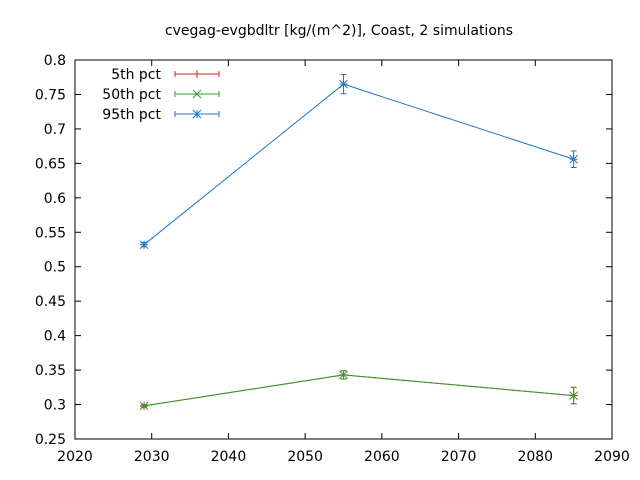 The image size is (640, 480). What do you see at coordinates (136, 75) in the screenshot?
I see `legend-label: 5th pct` at bounding box center [136, 75].